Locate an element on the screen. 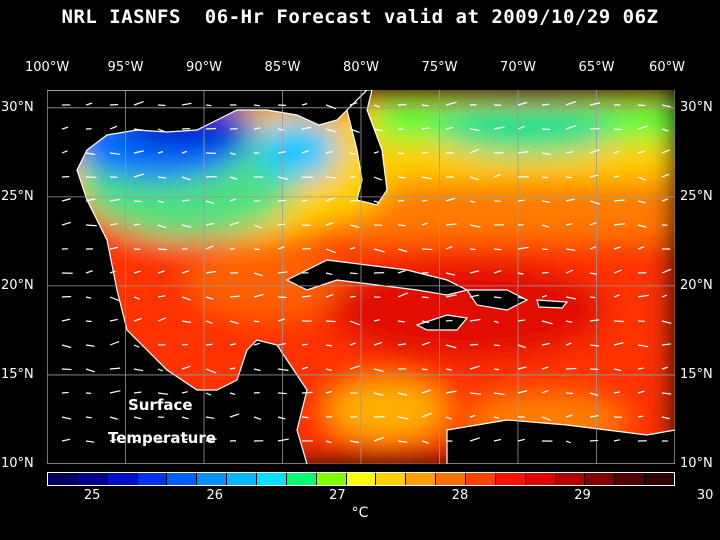  colorbar-tick-label: 28 is located at coordinates (460, 495).